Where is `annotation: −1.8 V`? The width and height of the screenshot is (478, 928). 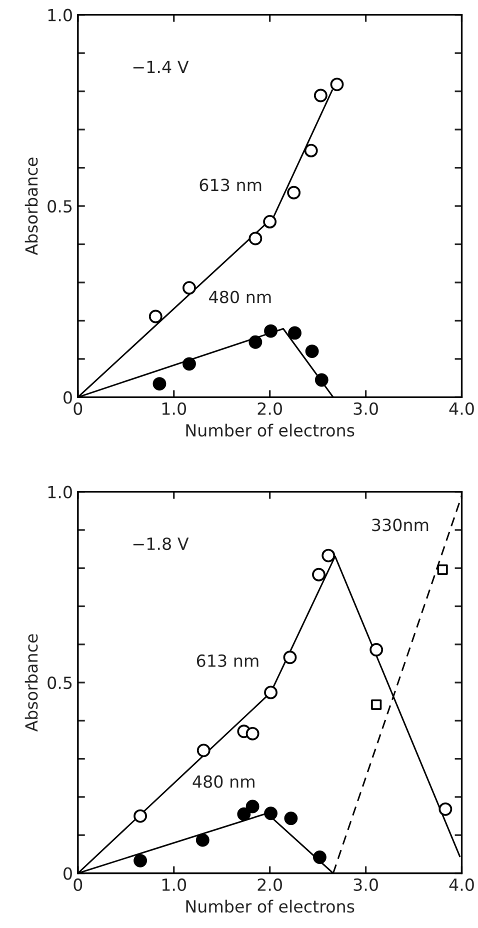
annotation: −1.8 V is located at coordinates (161, 543).